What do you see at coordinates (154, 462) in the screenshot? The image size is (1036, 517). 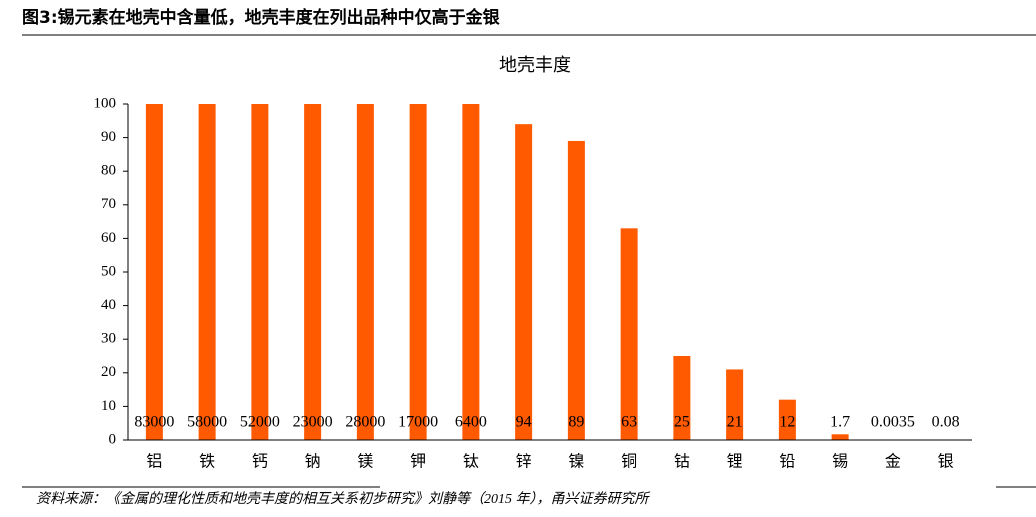 I see `x-tick-label: 铝` at bounding box center [154, 462].